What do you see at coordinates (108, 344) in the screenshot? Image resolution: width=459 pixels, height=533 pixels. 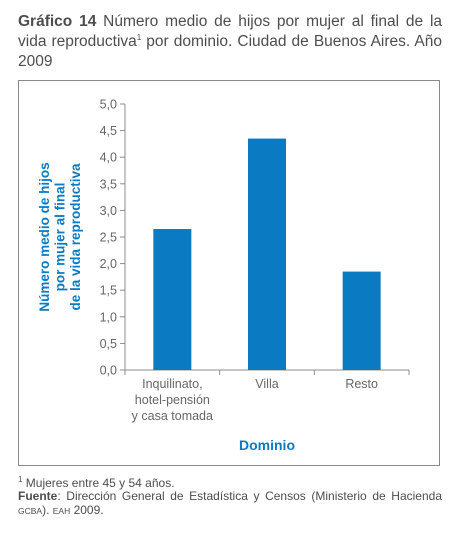 I see `y-tick-label: 0,5` at bounding box center [108, 344].